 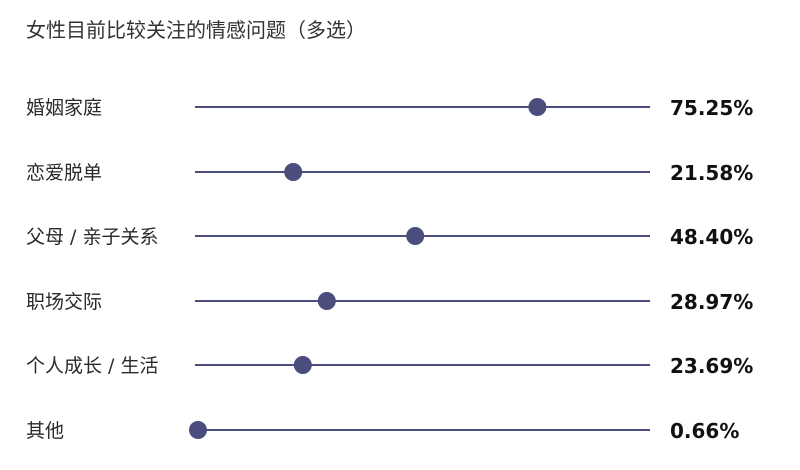 I want to click on category-label: 个人成长 / 生活, so click(x=92, y=366).